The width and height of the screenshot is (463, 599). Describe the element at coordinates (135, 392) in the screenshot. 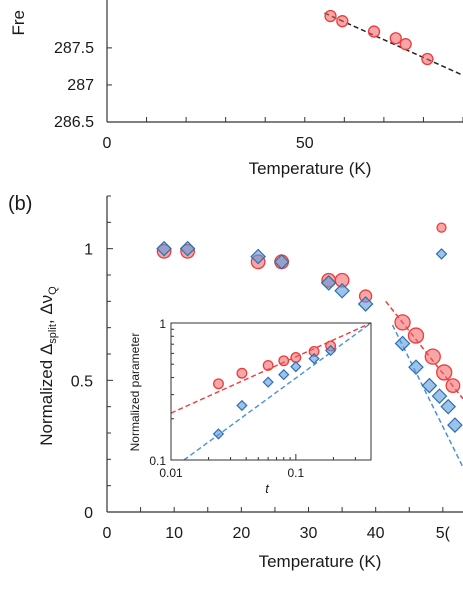

I see `inset-ylabel: Normalized parameter` at that location.